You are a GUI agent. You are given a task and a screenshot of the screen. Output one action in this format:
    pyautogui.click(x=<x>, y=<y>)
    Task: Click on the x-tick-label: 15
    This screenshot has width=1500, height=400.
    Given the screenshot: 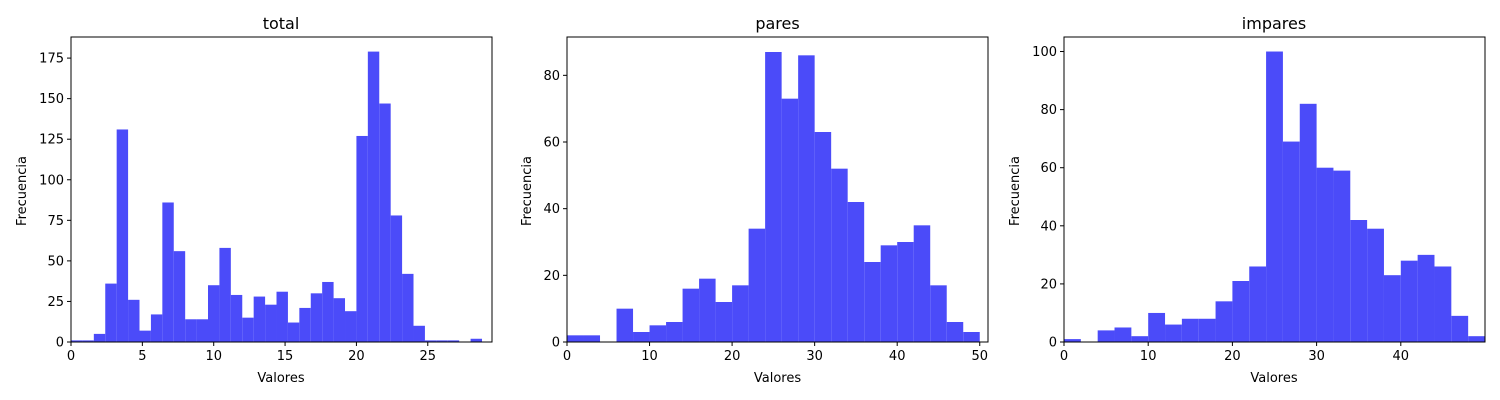 What is the action you would take?
    pyautogui.click(x=285, y=356)
    